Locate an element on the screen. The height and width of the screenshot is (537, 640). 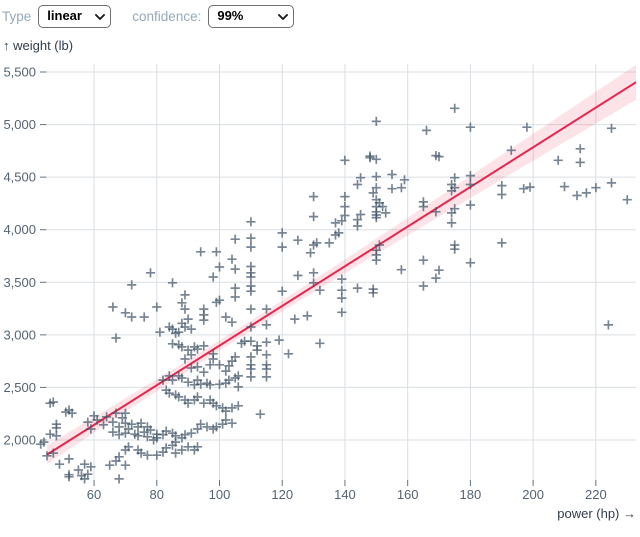
x-tick-label: 120 is located at coordinates (282, 494).